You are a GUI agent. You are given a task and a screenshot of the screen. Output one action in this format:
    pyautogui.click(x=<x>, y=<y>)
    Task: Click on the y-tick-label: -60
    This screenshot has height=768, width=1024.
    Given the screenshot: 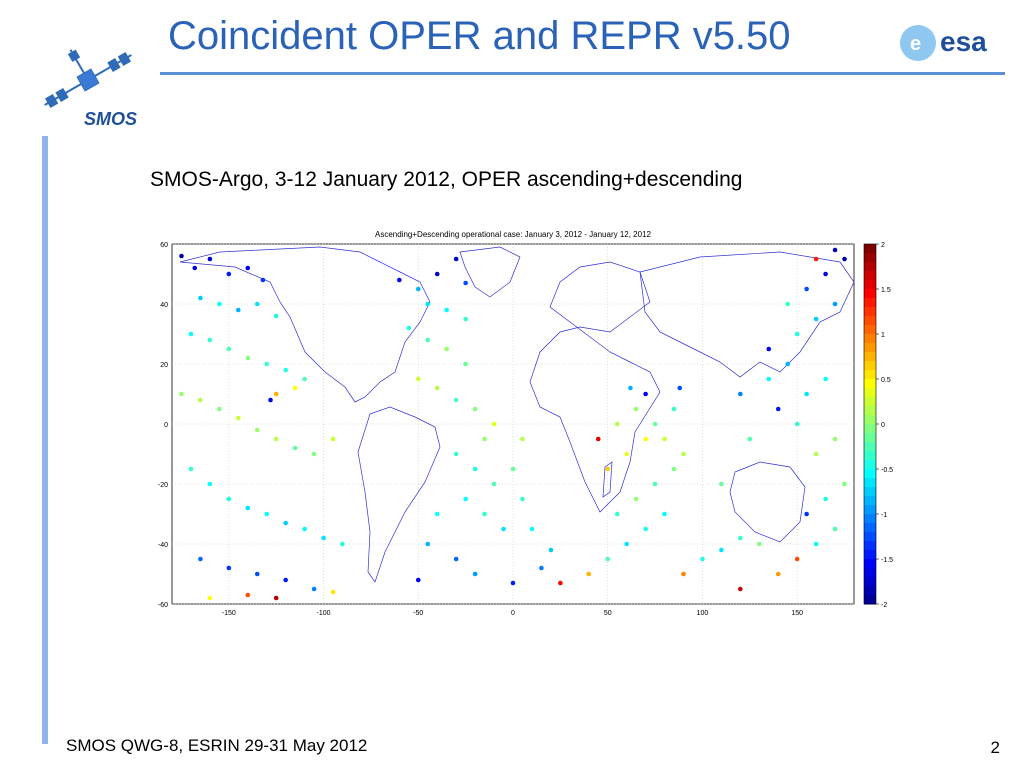 What is the action you would take?
    pyautogui.click(x=163, y=605)
    